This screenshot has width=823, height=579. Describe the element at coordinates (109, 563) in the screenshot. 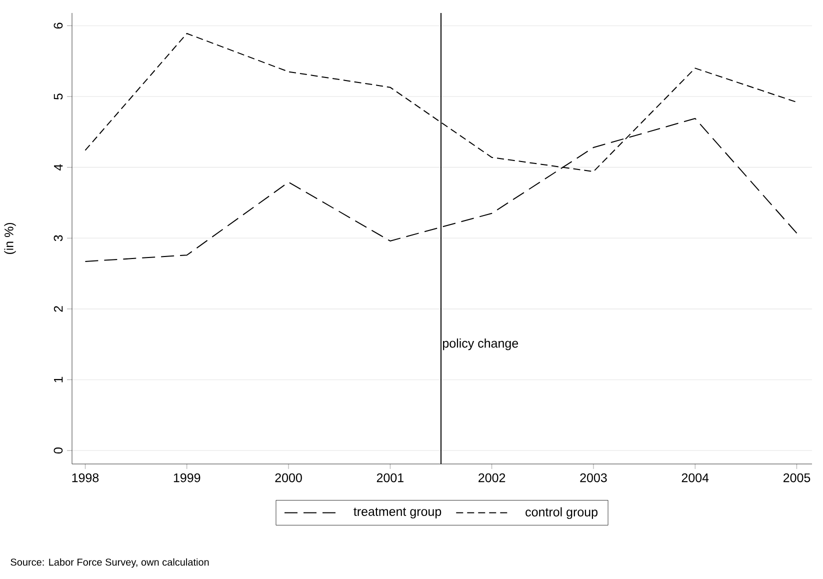

I see `source-note: Source: Labor Force Survey, own calculation` at that location.